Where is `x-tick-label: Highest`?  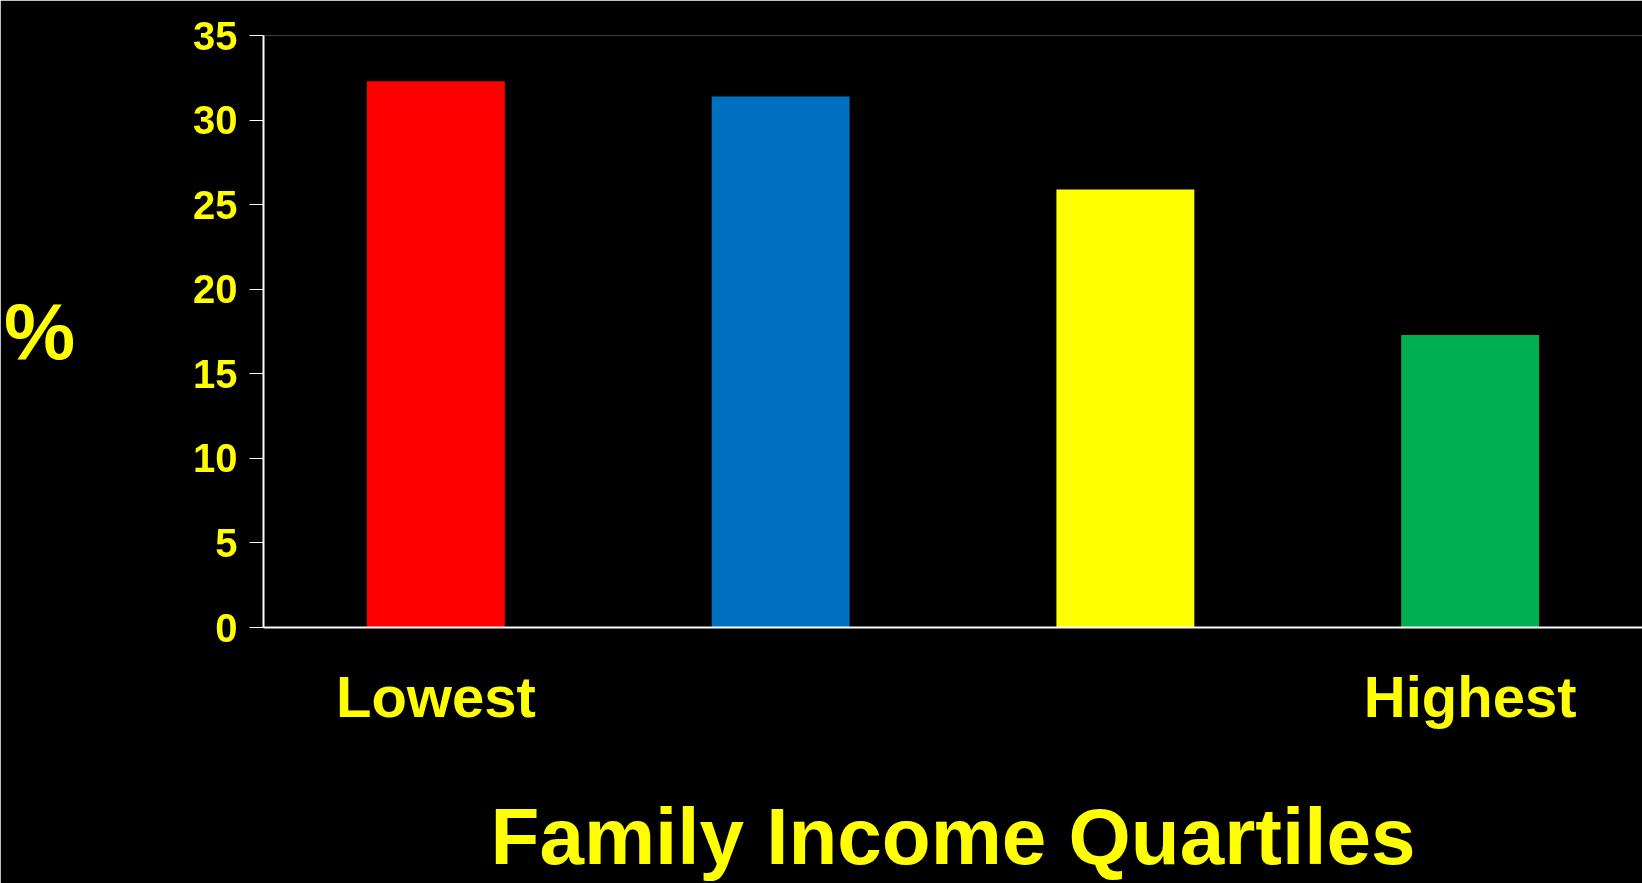 x-tick-label: Highest is located at coordinates (1470, 696).